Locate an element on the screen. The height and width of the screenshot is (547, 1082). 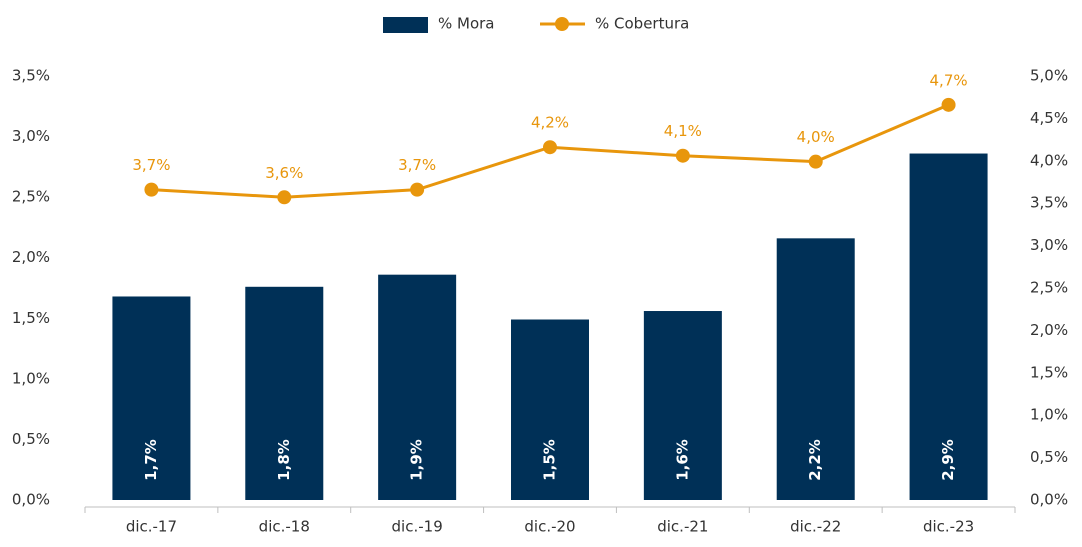
y2-tick-label: 0,5% is located at coordinates (1049, 457).